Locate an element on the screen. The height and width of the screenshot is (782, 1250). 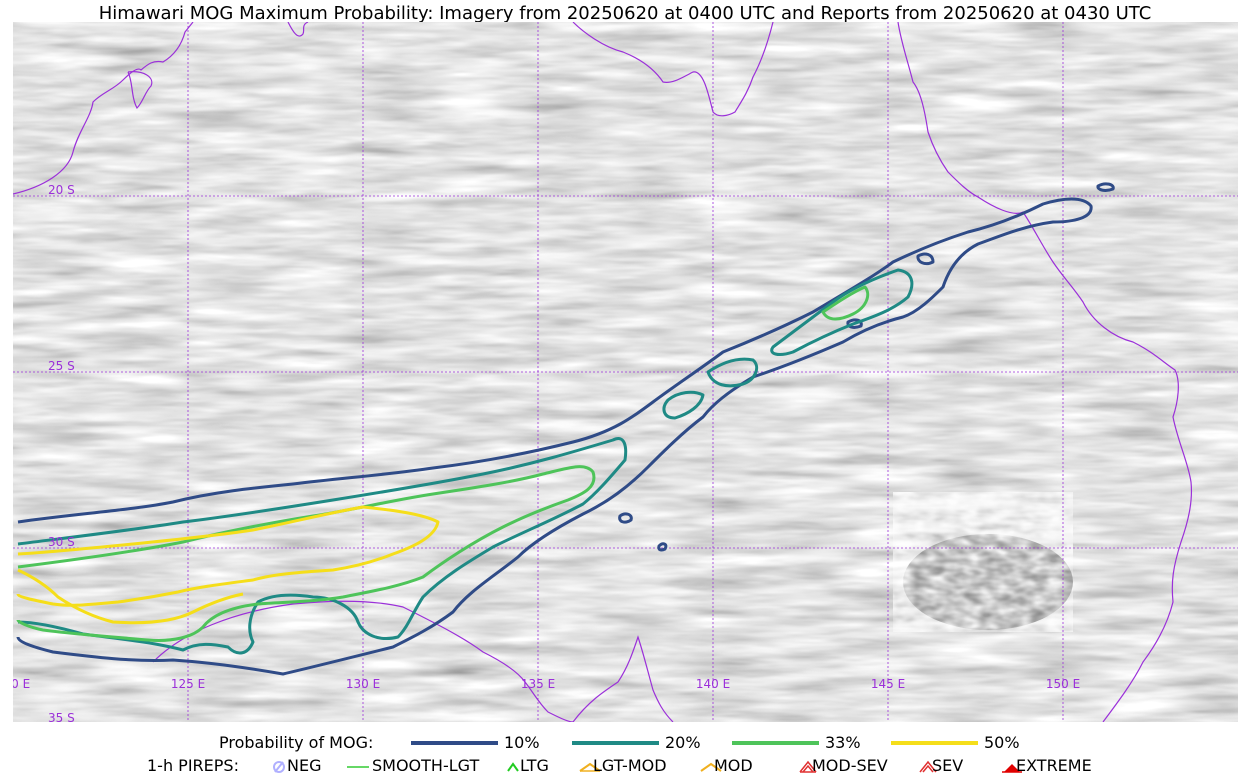
lon-label: 140 E is located at coordinates (713, 684).